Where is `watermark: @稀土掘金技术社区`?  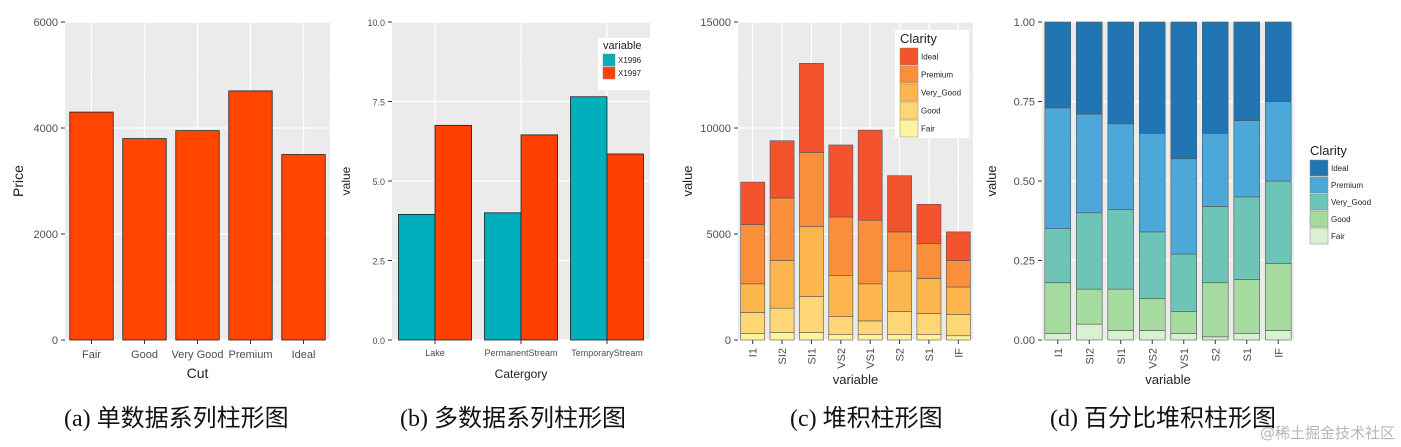 watermark: @稀土掘金技术社区 is located at coordinates (1327, 433).